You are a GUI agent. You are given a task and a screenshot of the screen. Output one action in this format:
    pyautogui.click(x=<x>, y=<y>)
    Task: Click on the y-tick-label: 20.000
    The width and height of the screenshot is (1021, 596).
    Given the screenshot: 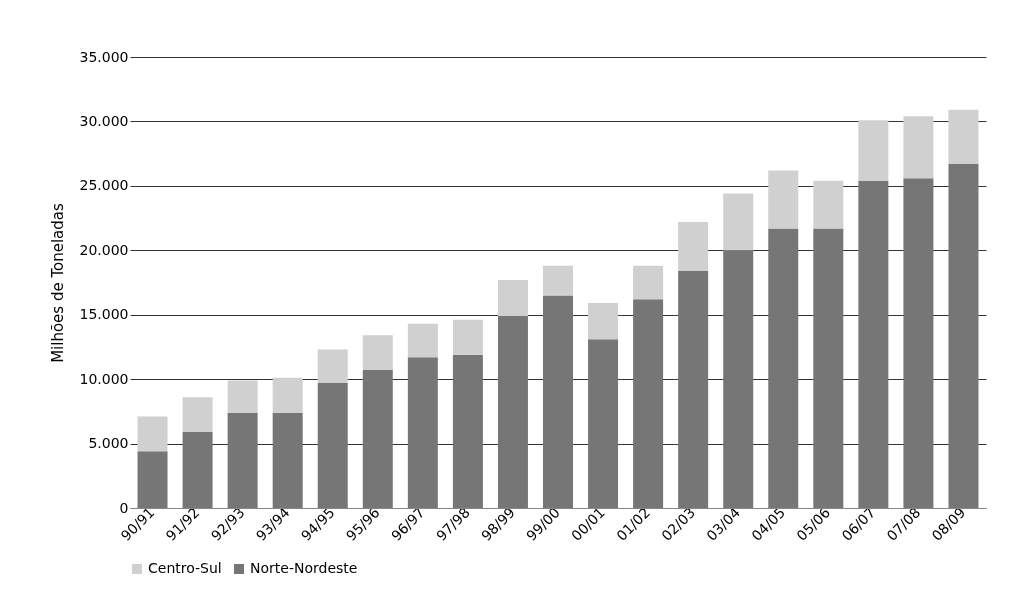 What is the action you would take?
    pyautogui.click(x=104, y=249)
    